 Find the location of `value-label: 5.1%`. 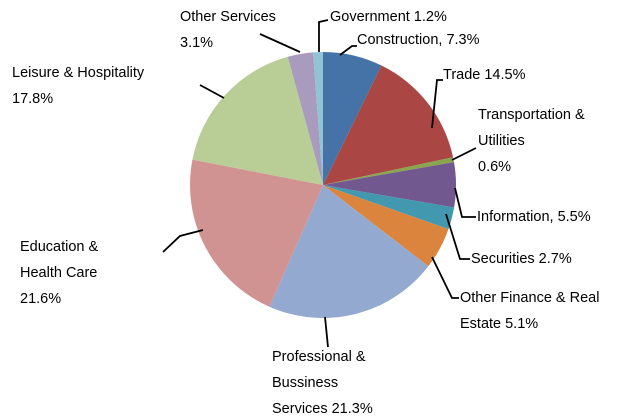

value-label: 5.1% is located at coordinates (522, 324).